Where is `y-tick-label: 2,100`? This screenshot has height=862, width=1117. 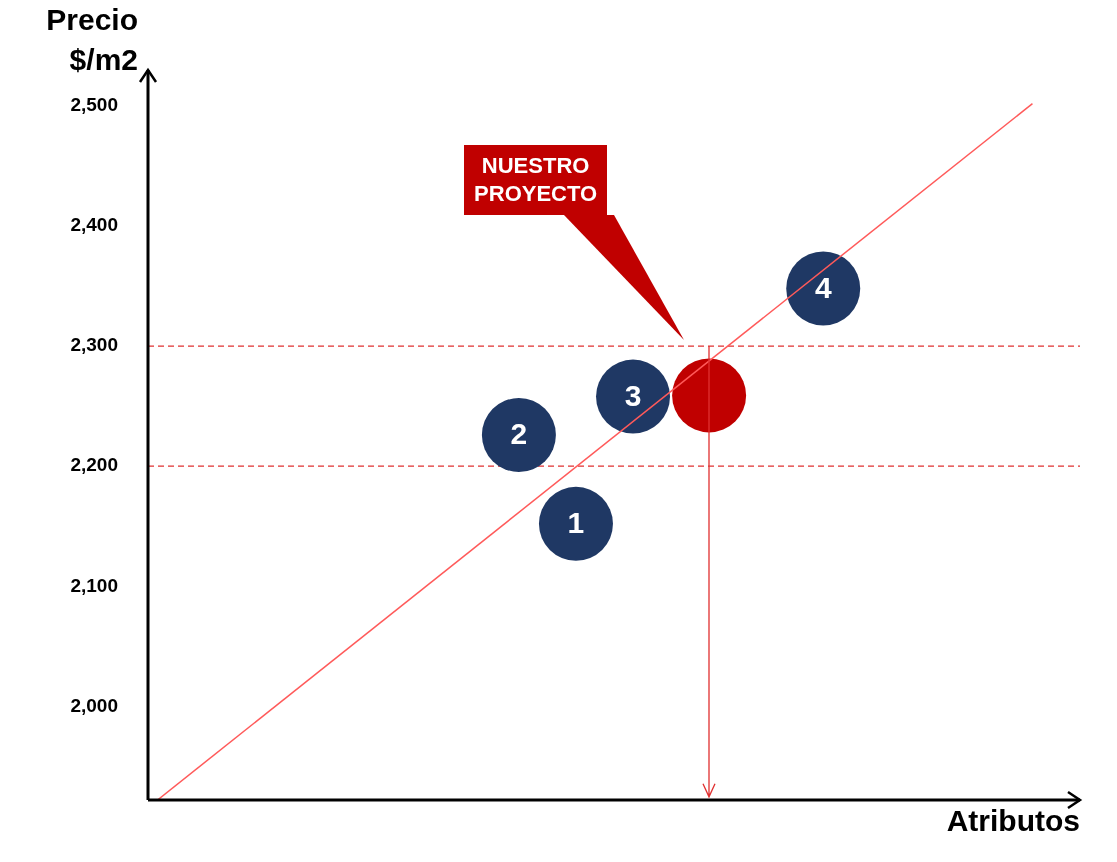 y-tick-label: 2,100 is located at coordinates (94, 585).